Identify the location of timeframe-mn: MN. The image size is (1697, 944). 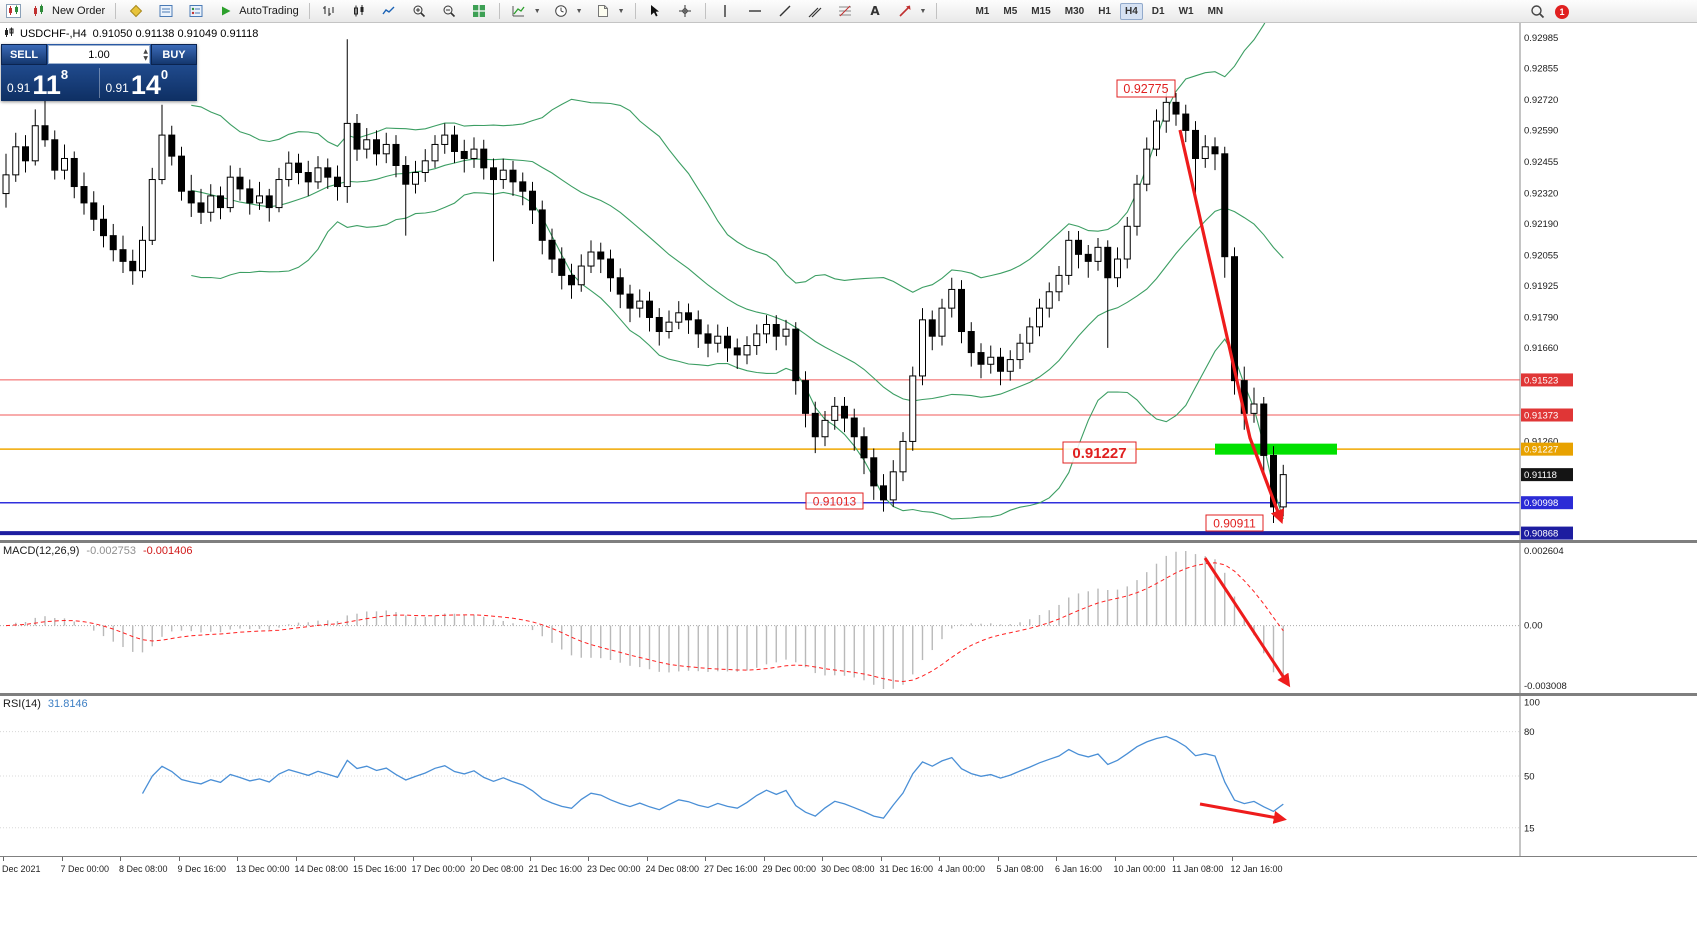
(1215, 11).